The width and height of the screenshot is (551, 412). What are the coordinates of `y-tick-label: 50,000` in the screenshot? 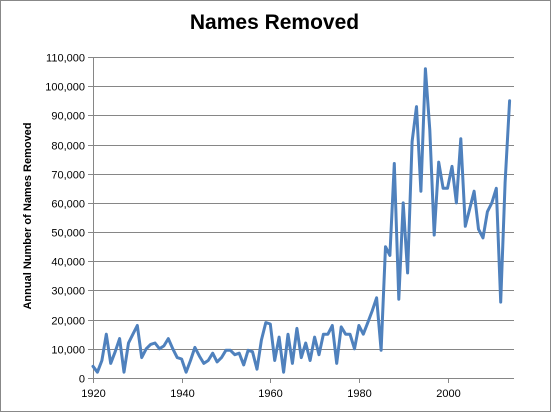 It's located at (68, 234).